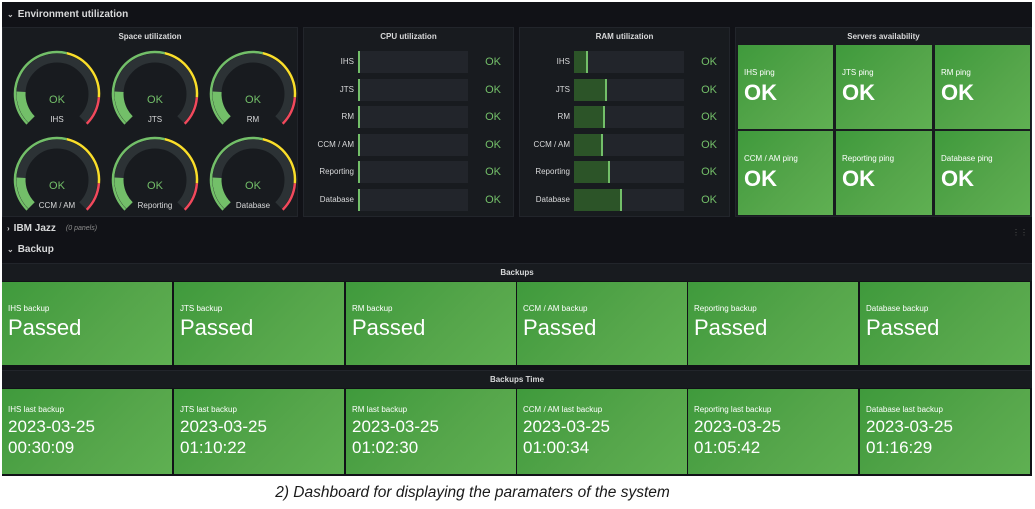 The height and width of the screenshot is (509, 1035). What do you see at coordinates (551, 144) in the screenshot?
I see `bar-label: CCM / AM` at bounding box center [551, 144].